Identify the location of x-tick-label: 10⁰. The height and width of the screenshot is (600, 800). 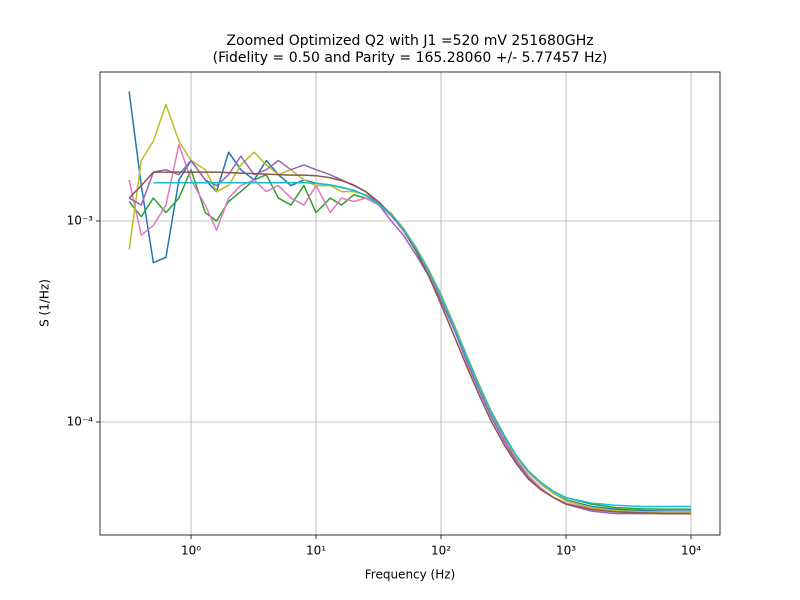
(191, 551).